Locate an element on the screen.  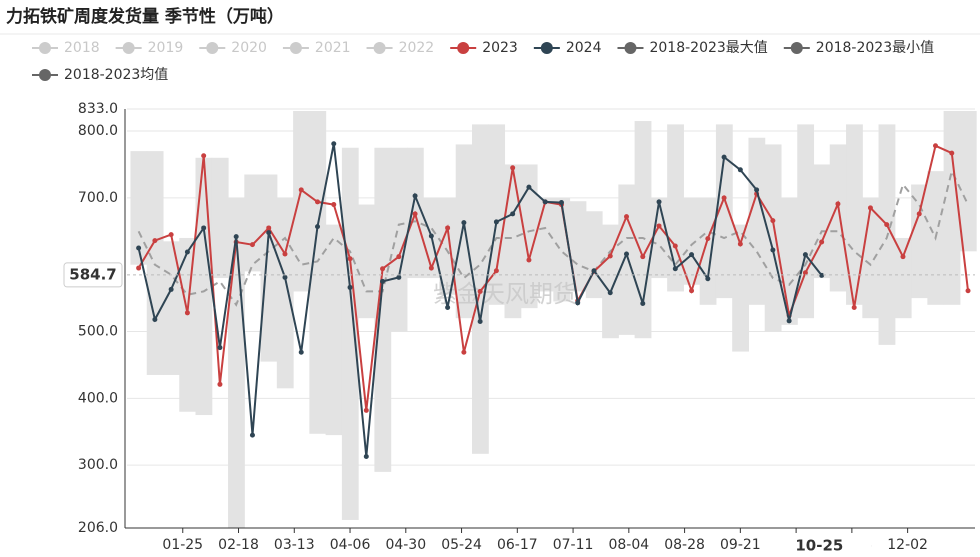
legend-item: 2022 is located at coordinates (400, 48).